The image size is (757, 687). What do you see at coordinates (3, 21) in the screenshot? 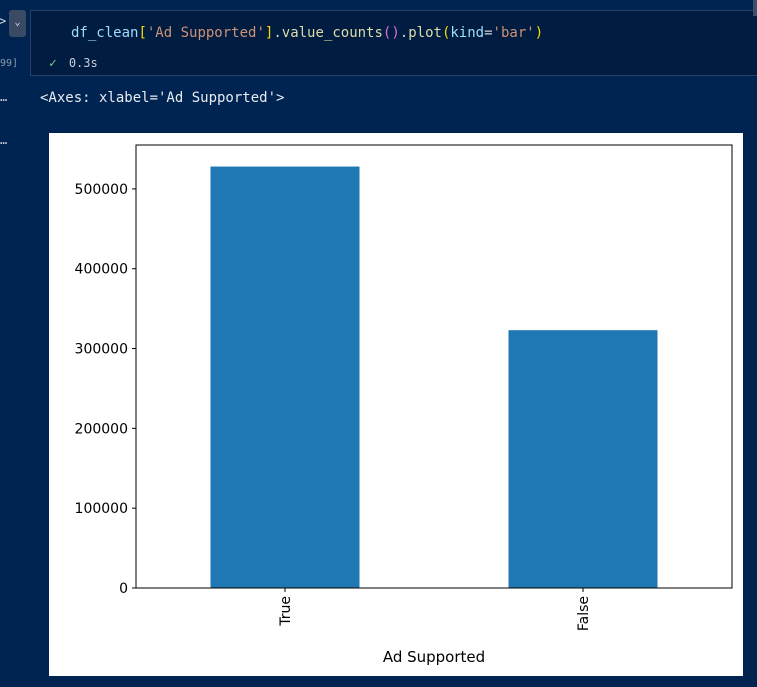
I see `run-cell-icon: >` at bounding box center [3, 21].